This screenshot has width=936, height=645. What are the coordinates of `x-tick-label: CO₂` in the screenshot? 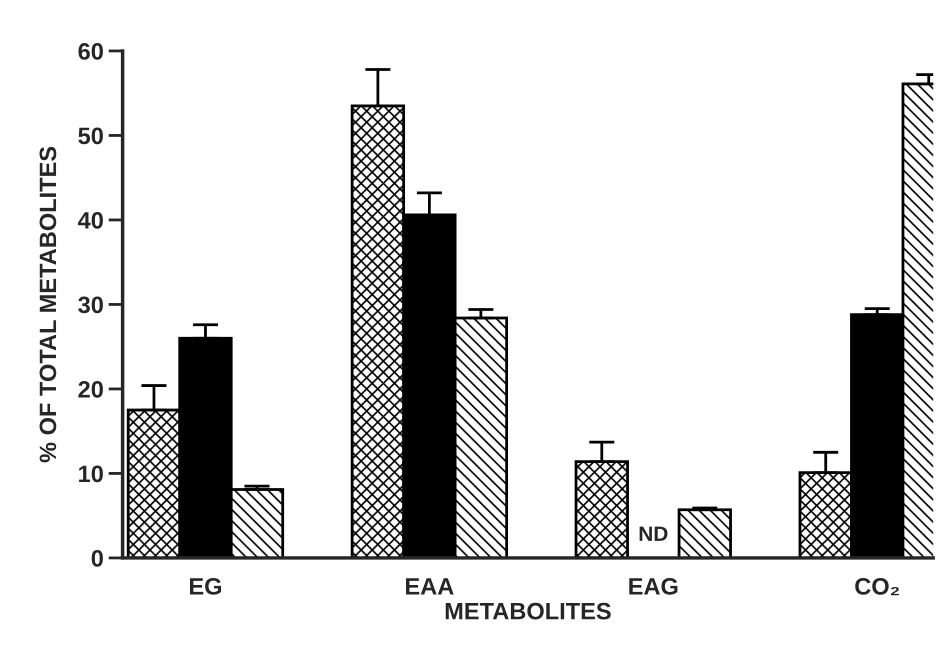 It's located at (877, 587).